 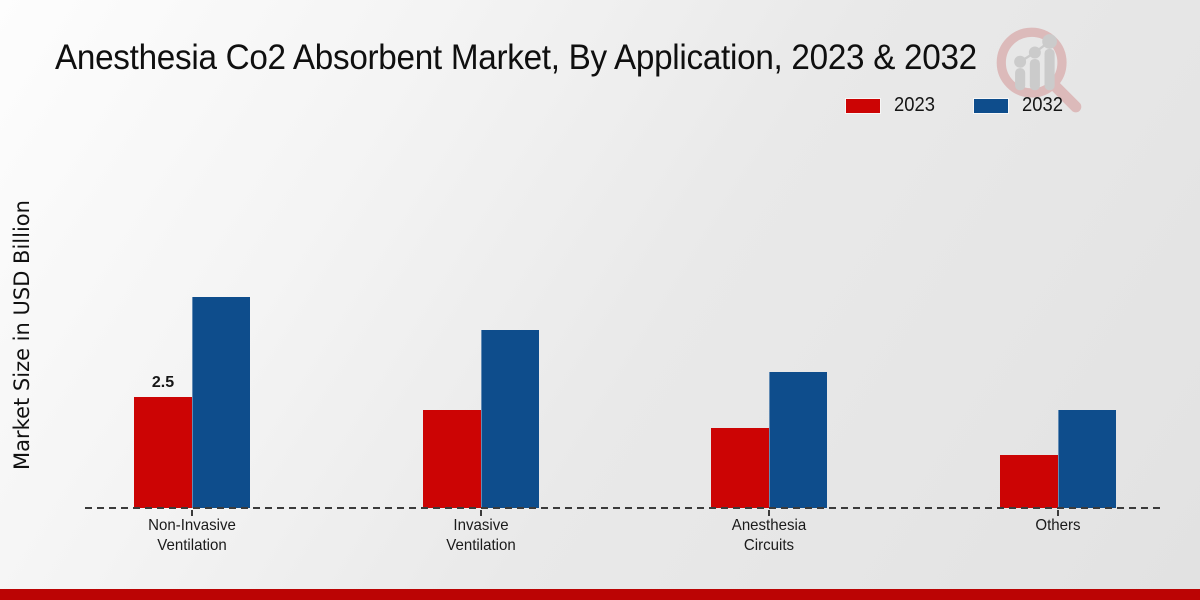 What do you see at coordinates (1058, 525) in the screenshot?
I see `category-label-others: Others` at bounding box center [1058, 525].